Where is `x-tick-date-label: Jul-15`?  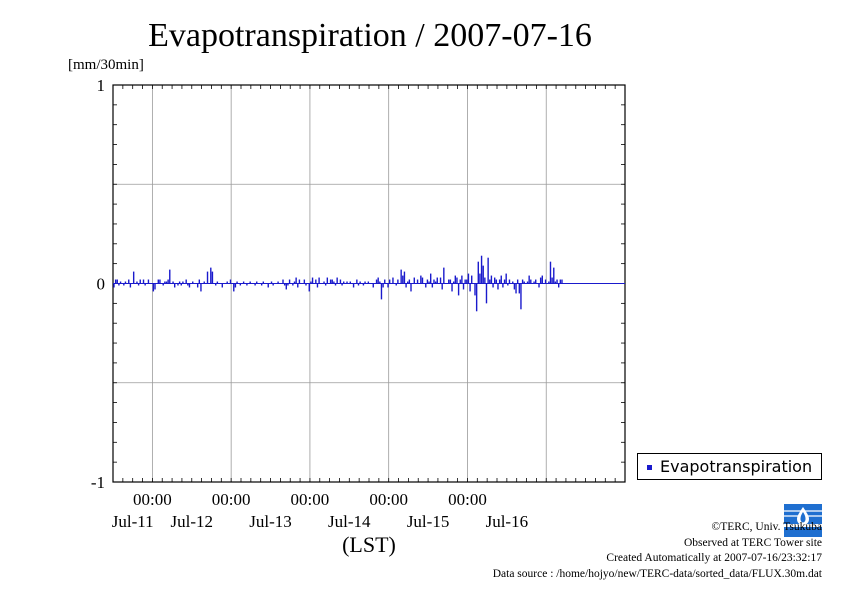 x-tick-date-label: Jul-15 is located at coordinates (428, 521).